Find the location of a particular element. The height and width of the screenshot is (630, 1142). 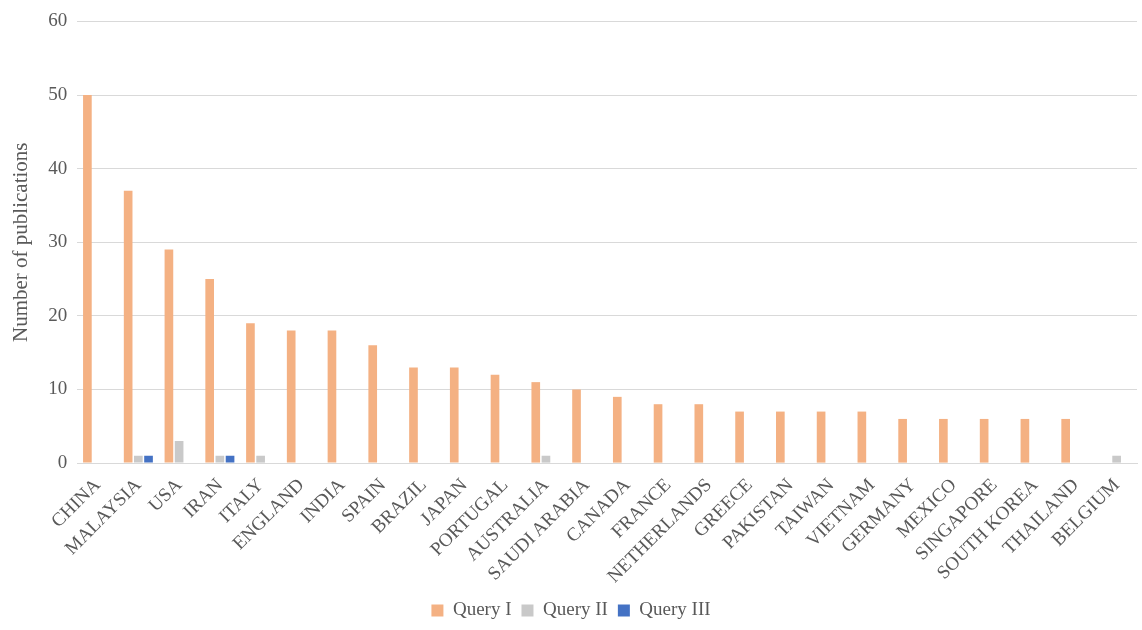

legend-label: Query I is located at coordinates (482, 609).